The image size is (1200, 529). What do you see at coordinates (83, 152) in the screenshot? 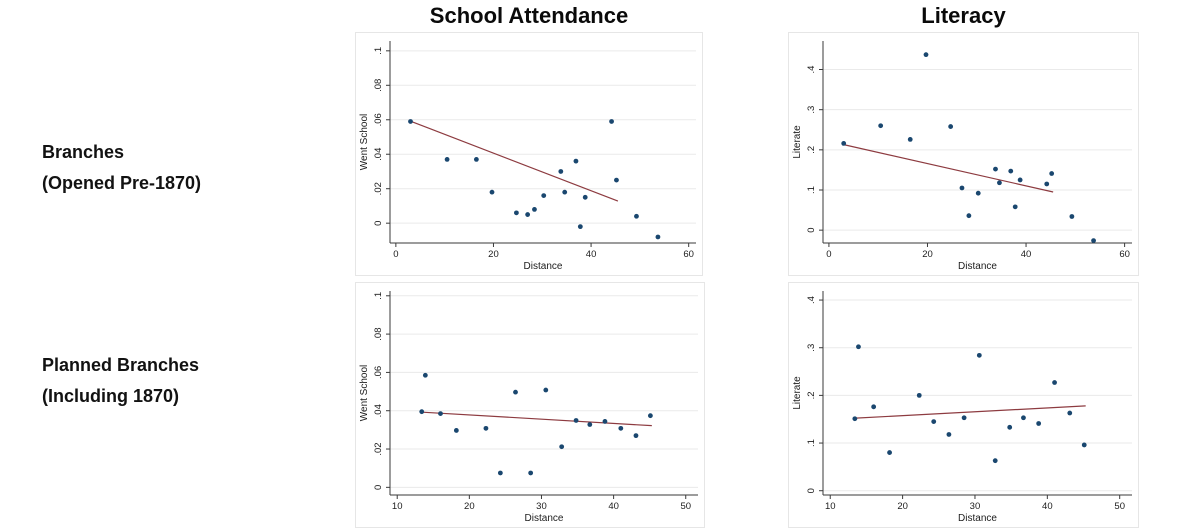
I see `row-label-branches-line1: Branches` at bounding box center [83, 152].